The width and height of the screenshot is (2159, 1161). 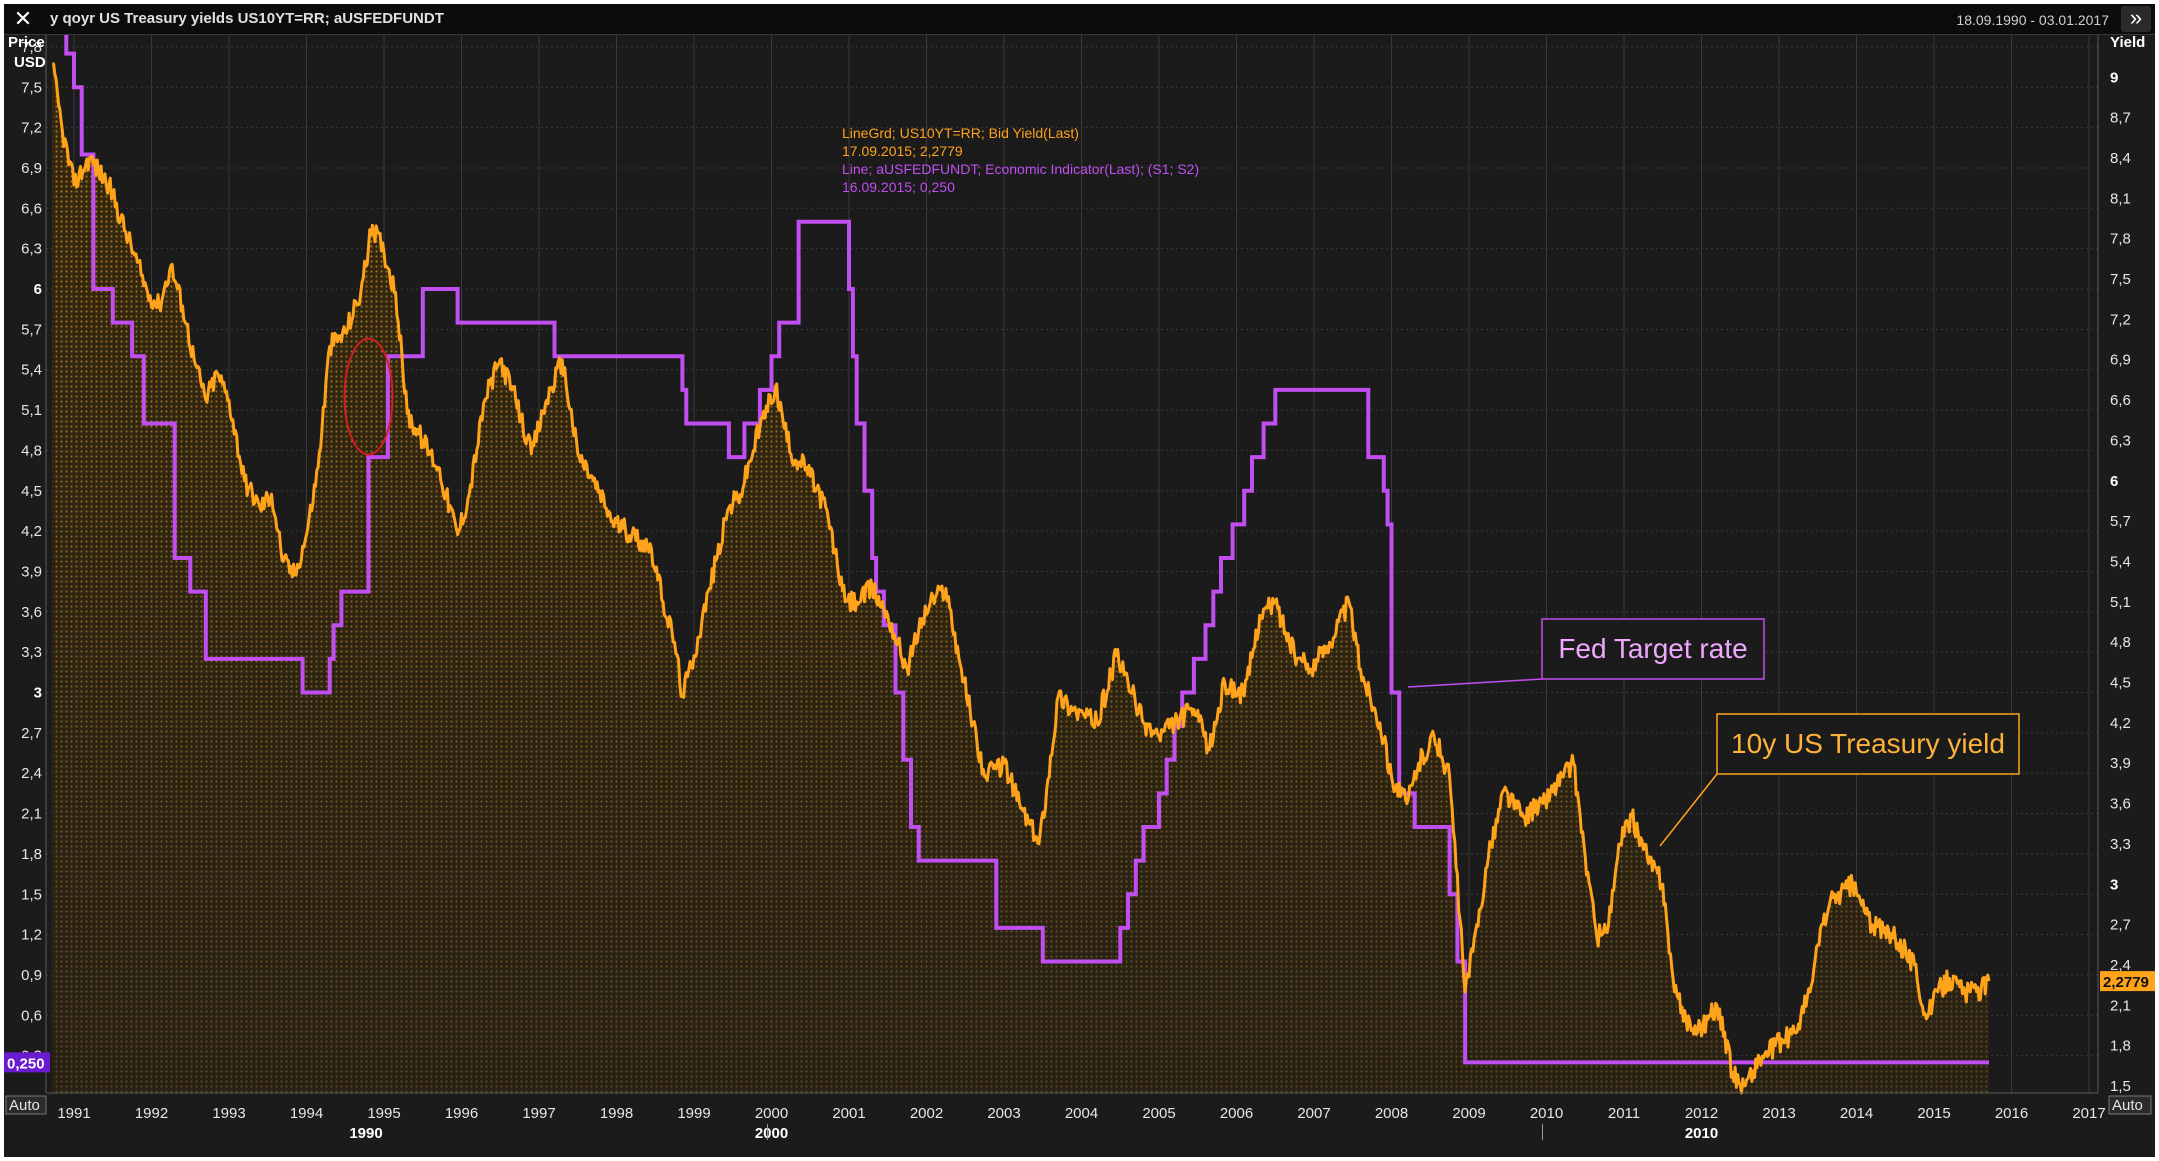 What do you see at coordinates (2120, 239) in the screenshot?
I see `right-tick-label: 7,8` at bounding box center [2120, 239].